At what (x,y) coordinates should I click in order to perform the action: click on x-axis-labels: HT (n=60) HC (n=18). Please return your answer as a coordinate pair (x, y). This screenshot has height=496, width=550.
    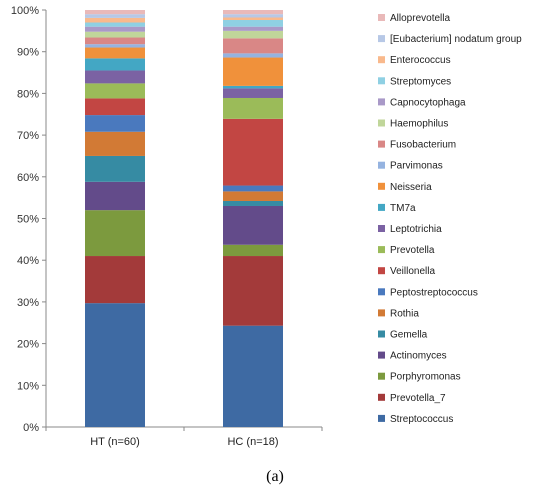
    Looking at the image, I should click on (184, 442).